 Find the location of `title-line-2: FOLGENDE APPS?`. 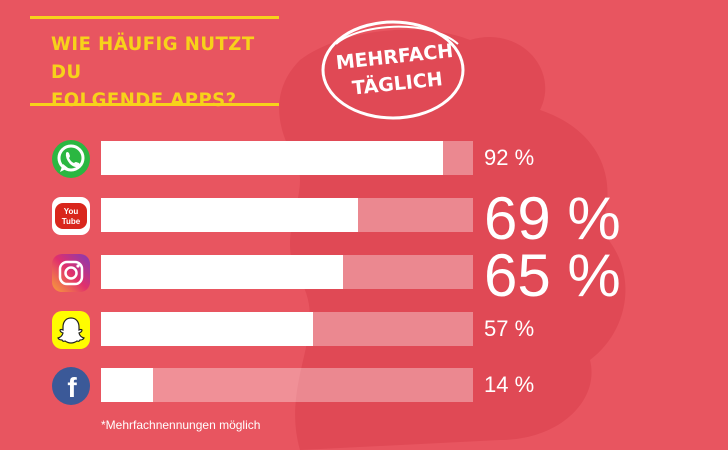

title-line-2: FOLGENDE APPS? is located at coordinates (144, 100).